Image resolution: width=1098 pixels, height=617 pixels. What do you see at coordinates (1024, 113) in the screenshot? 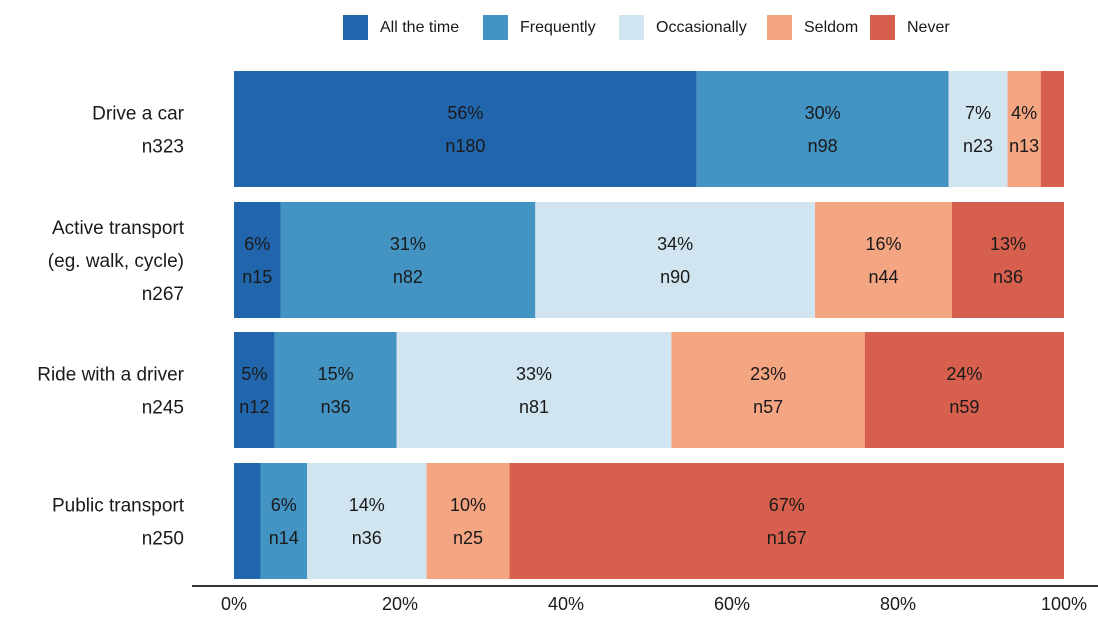
I see `segment-percent-label: 4%` at bounding box center [1024, 113].